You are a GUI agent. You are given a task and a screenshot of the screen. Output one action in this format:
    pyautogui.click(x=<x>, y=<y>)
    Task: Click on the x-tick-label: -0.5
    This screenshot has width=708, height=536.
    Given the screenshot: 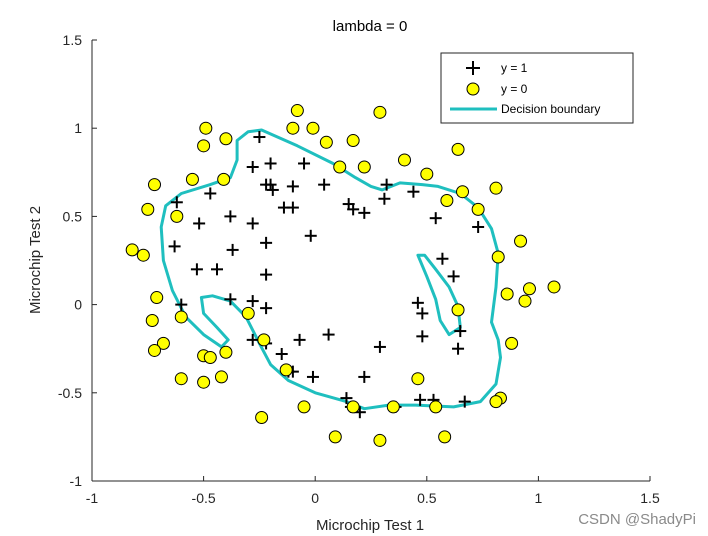 What is the action you would take?
    pyautogui.click(x=204, y=498)
    